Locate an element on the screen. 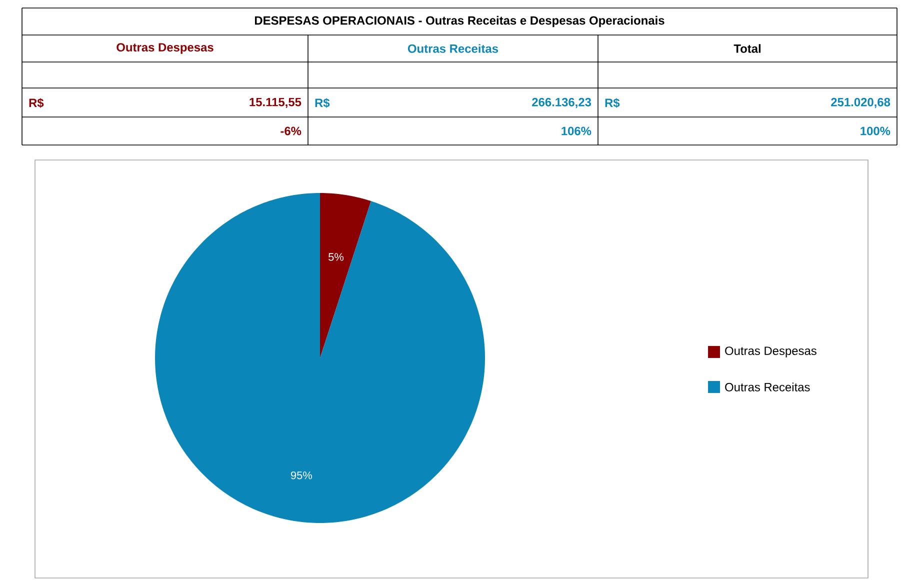  data-label: 5% is located at coordinates (336, 257).